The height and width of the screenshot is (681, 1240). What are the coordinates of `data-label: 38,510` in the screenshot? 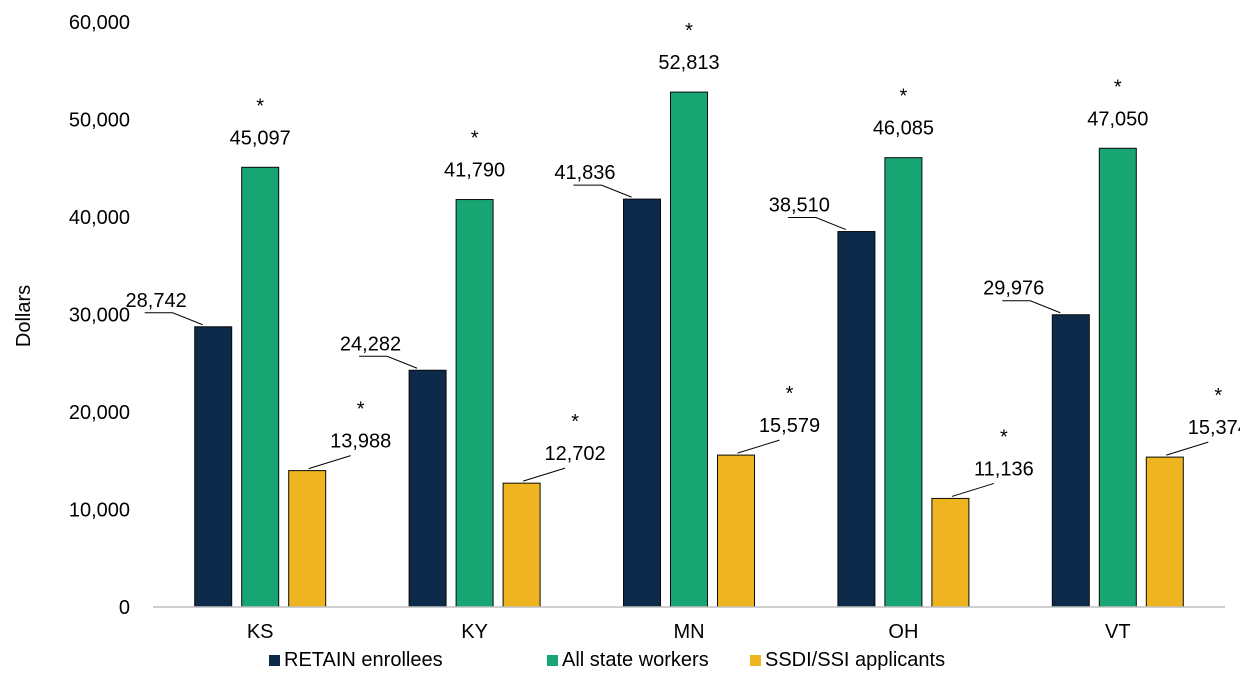 It's located at (799, 206).